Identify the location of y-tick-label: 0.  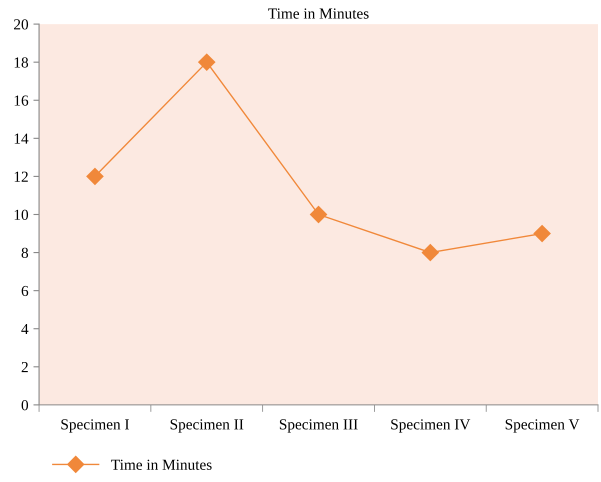
(25, 405).